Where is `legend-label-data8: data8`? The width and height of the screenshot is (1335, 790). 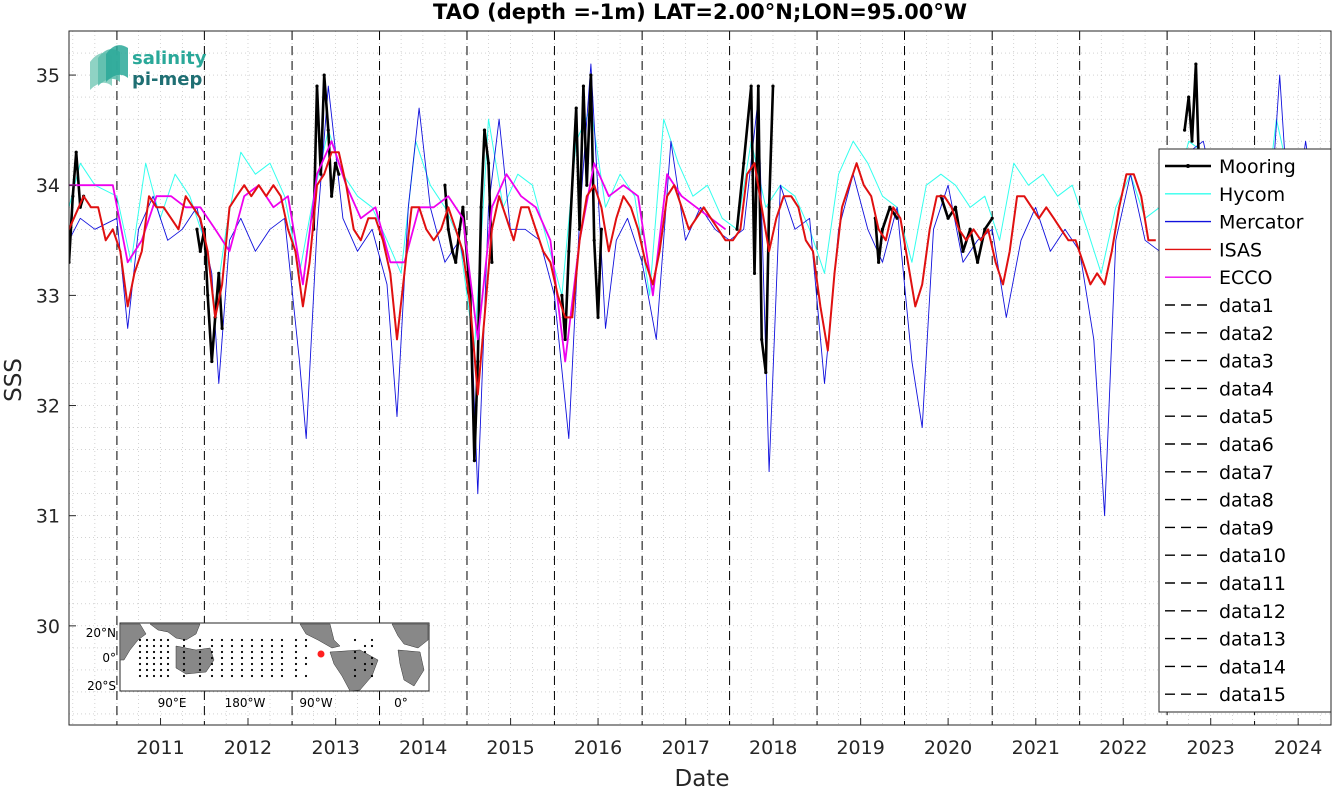 legend-label-data8: data8 is located at coordinates (1246, 501).